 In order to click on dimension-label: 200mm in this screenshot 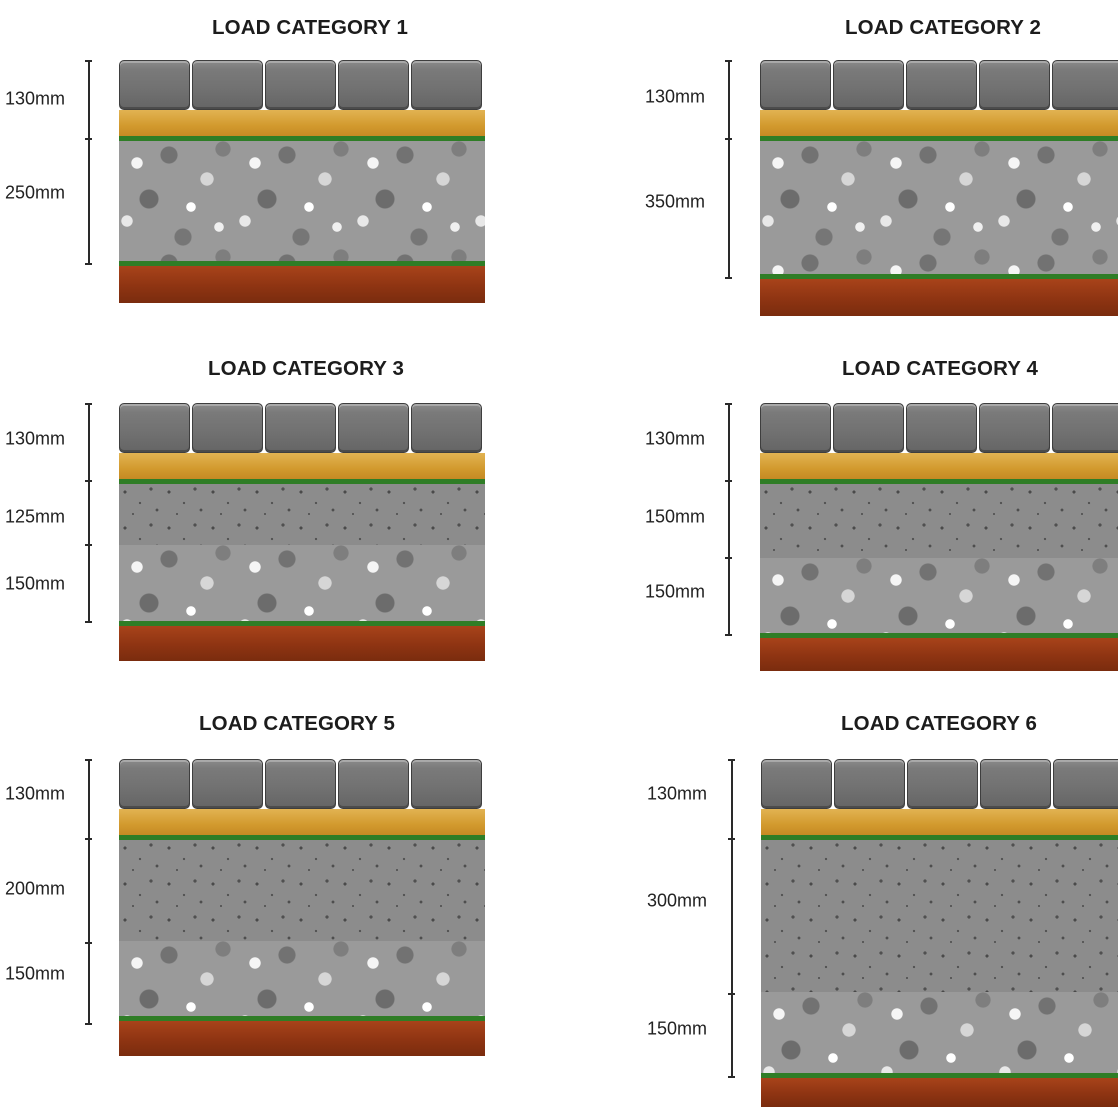, I will do `click(35, 888)`.